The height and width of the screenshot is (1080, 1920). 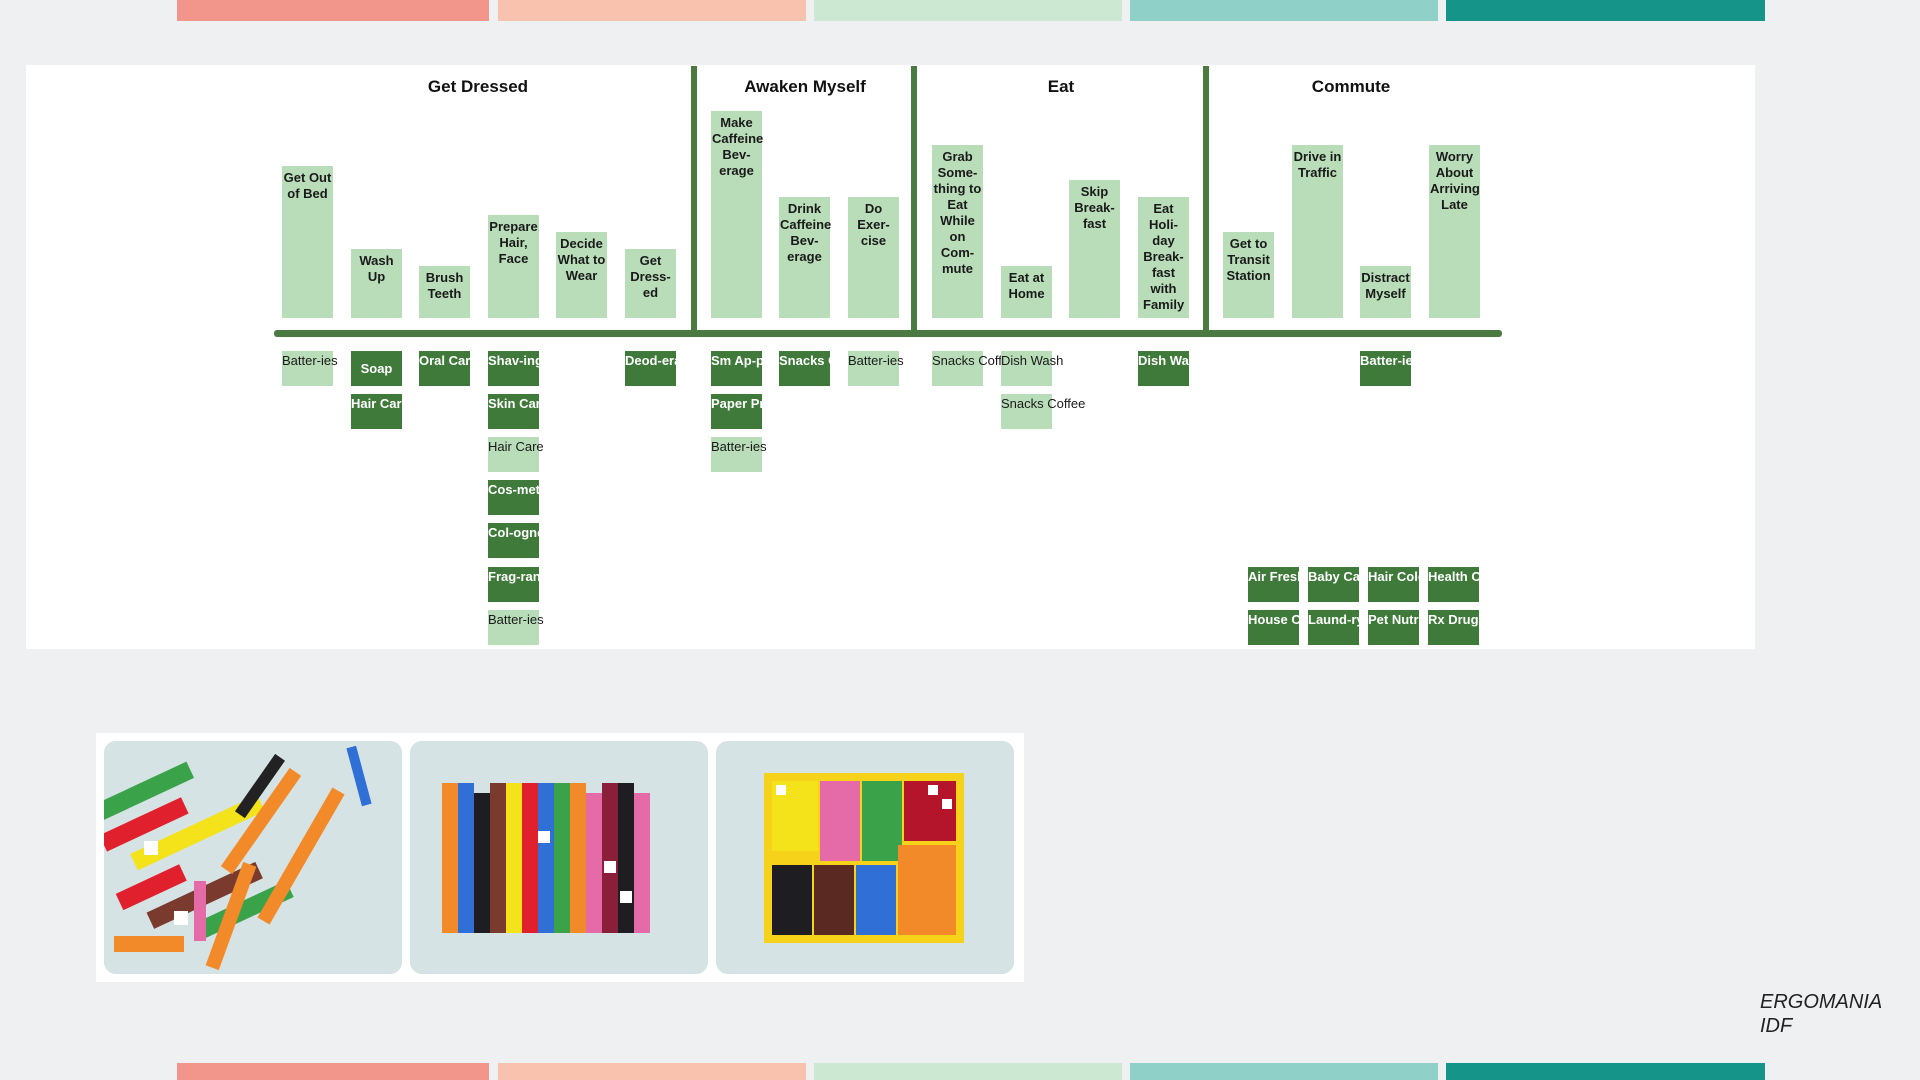 I want to click on phase-header-commute: Commute, so click(x=1351, y=86).